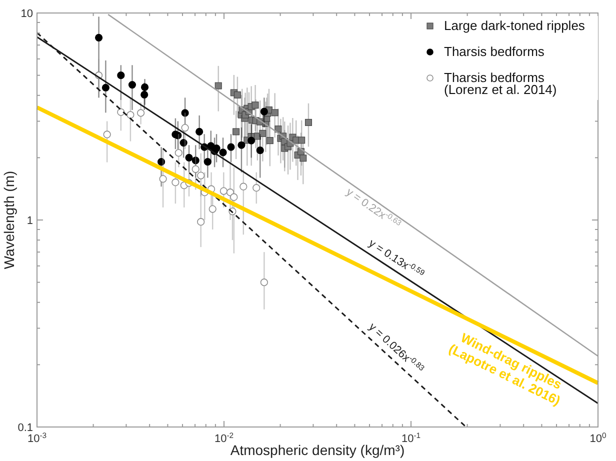  What do you see at coordinates (411, 437) in the screenshot?
I see `x-tick-label: 10$^{-1}$` at bounding box center [411, 437].